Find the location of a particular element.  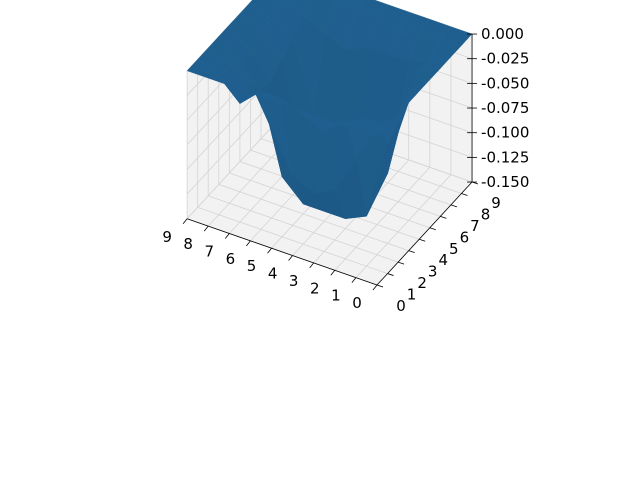

x-tick-label: 3 is located at coordinates (294, 281).